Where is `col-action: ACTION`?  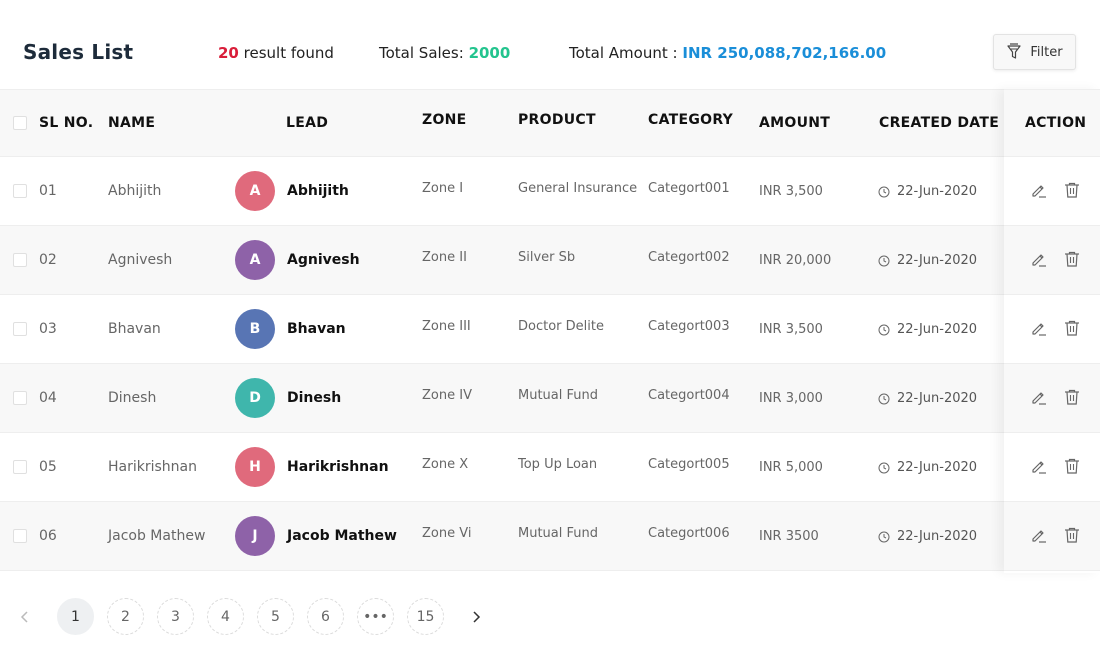 col-action: ACTION is located at coordinates (1056, 123).